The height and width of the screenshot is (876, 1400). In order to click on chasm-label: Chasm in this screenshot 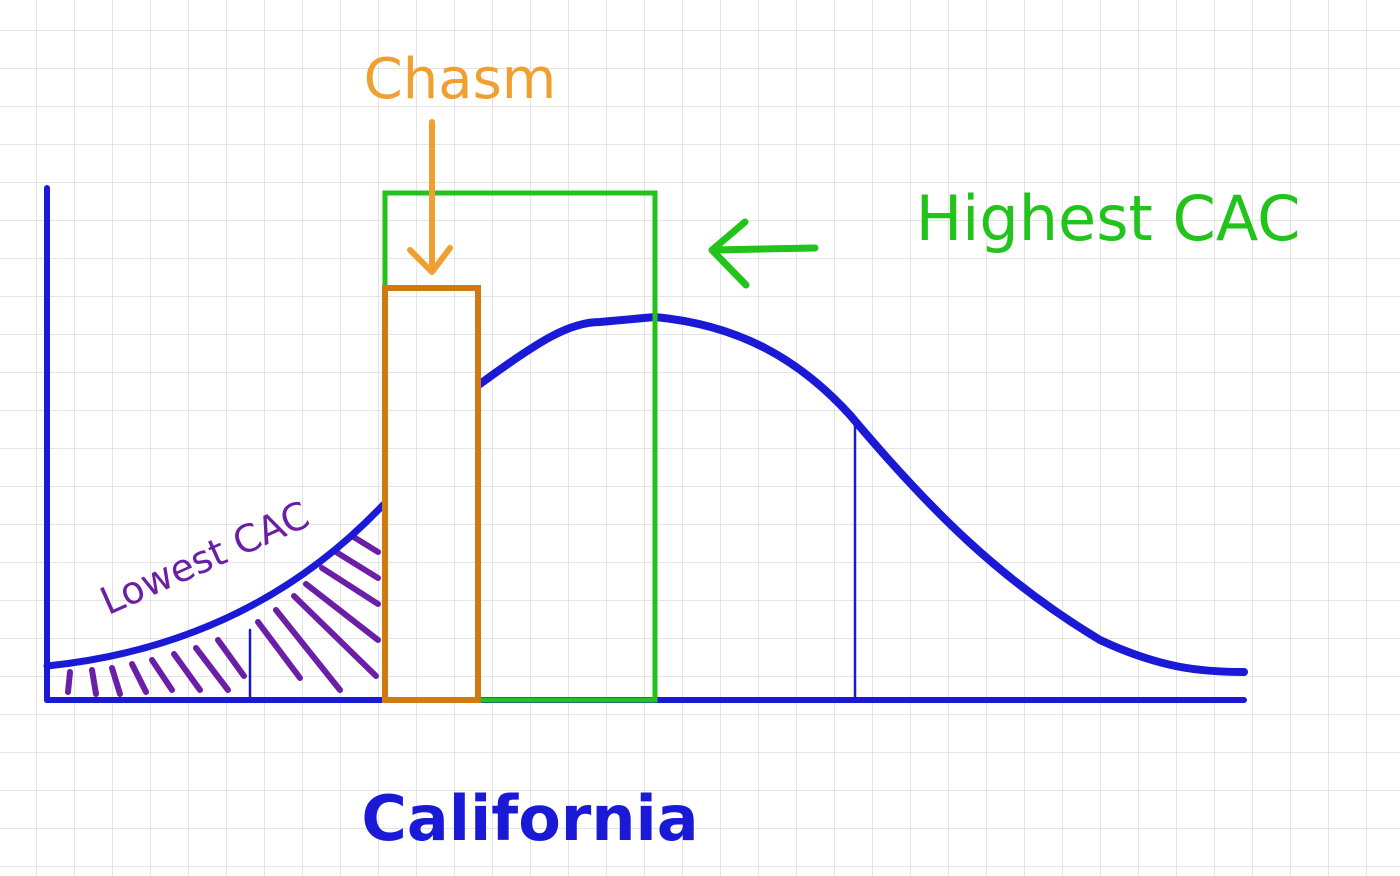, I will do `click(460, 79)`.